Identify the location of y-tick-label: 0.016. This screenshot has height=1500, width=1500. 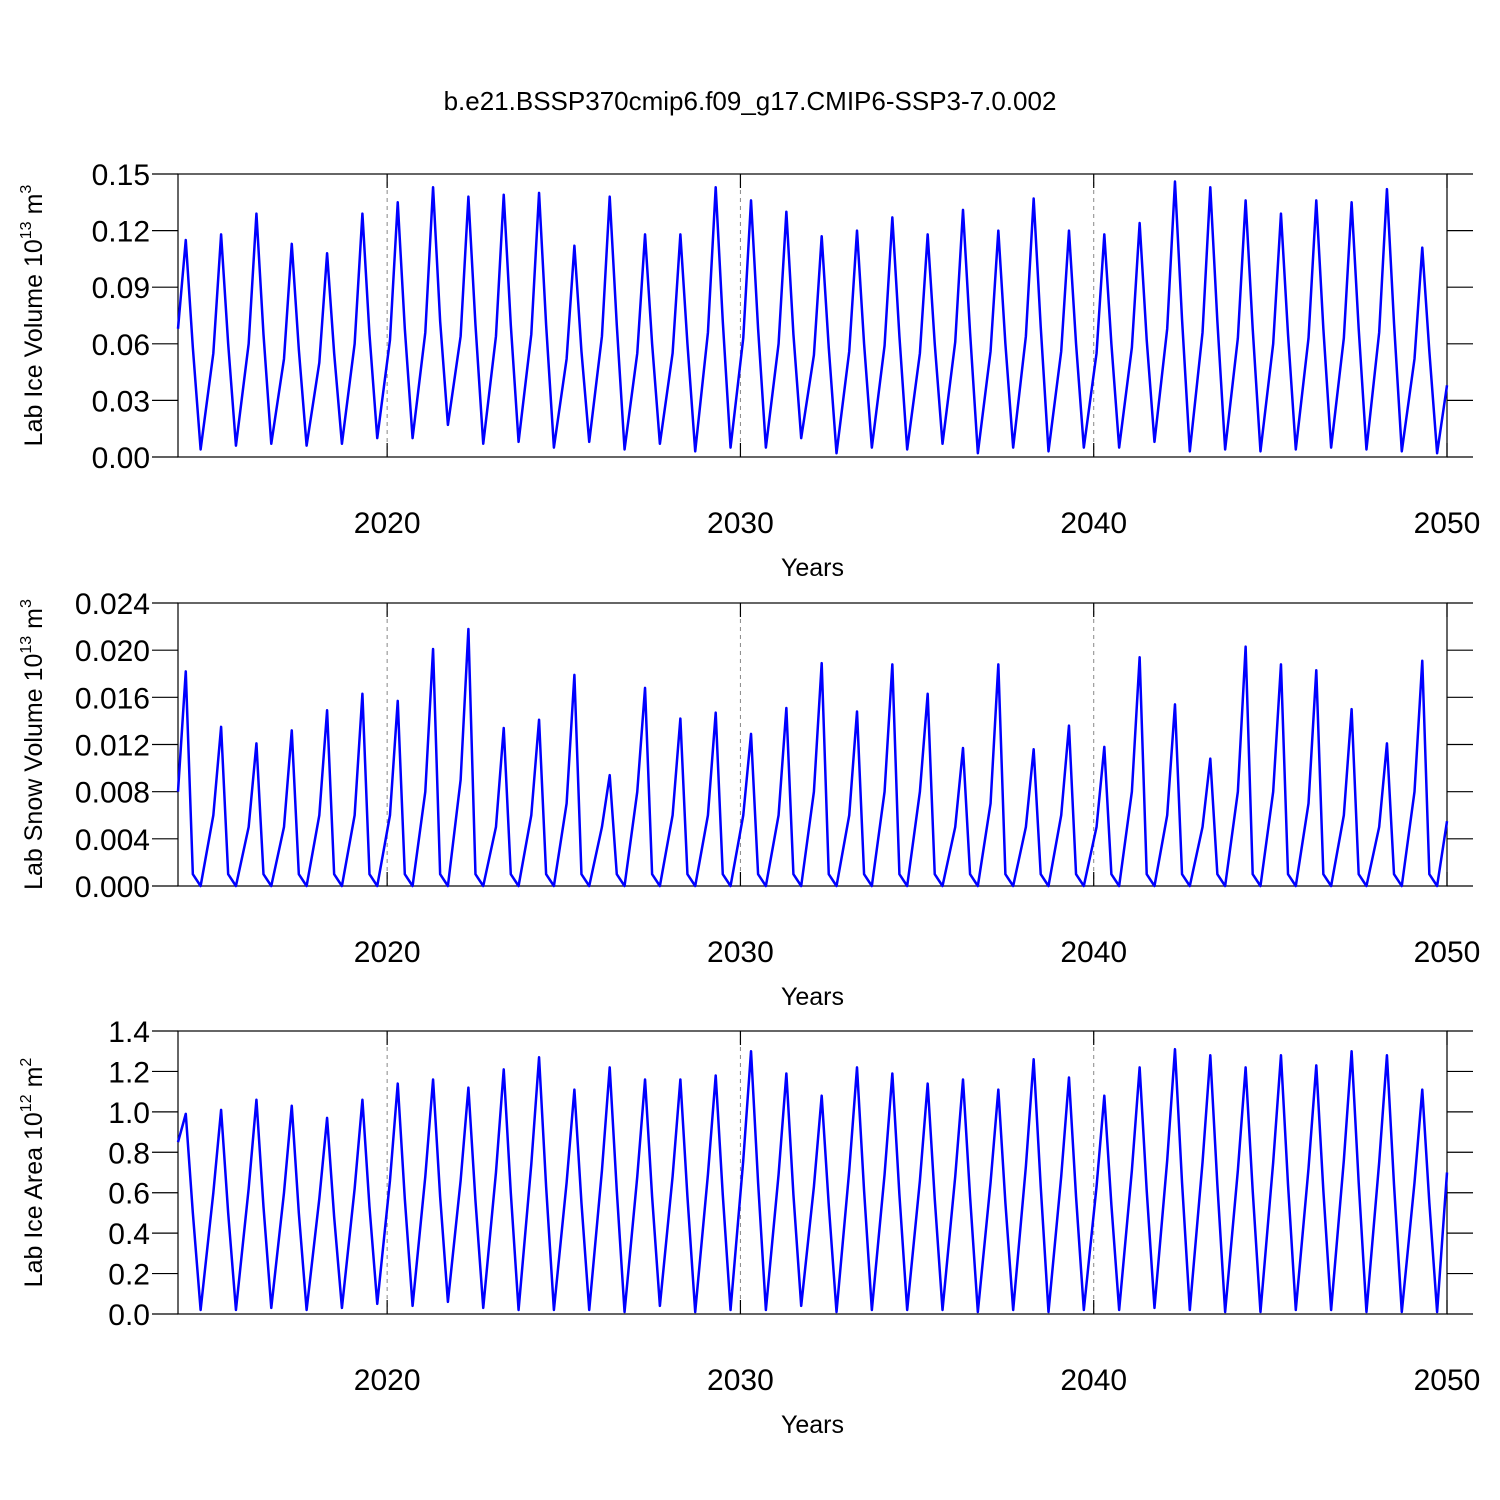
(112, 698).